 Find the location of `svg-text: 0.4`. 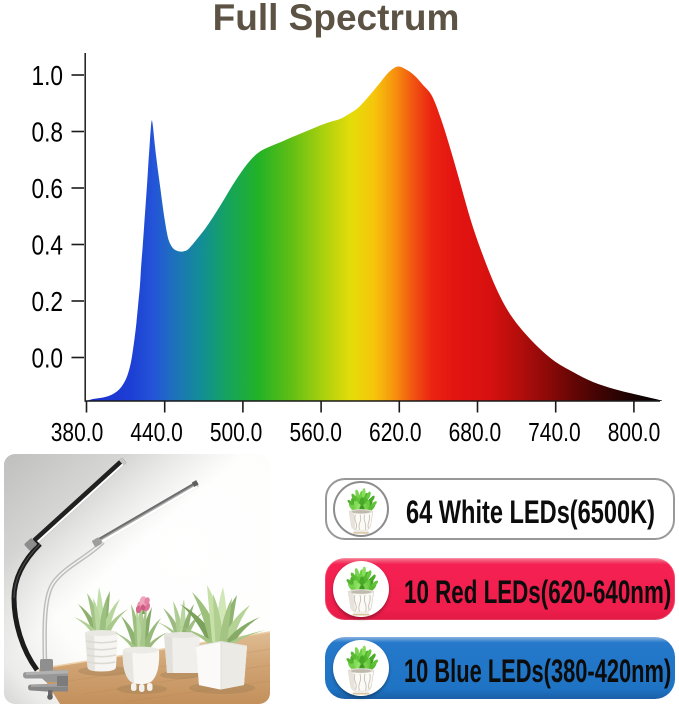

svg-text: 0.4 is located at coordinates (48, 245).